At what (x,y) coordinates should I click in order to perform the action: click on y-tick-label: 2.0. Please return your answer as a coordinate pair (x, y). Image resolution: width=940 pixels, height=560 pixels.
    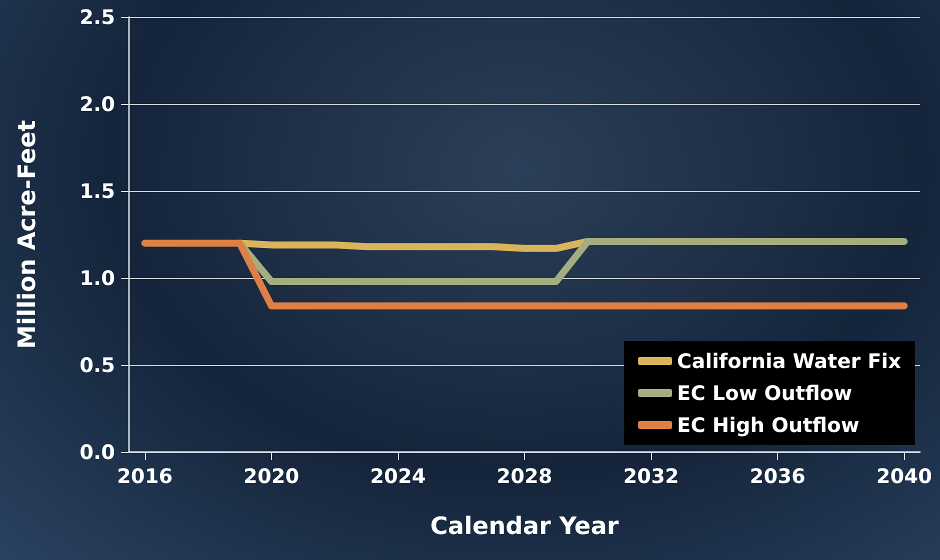
    Looking at the image, I should click on (97, 104).